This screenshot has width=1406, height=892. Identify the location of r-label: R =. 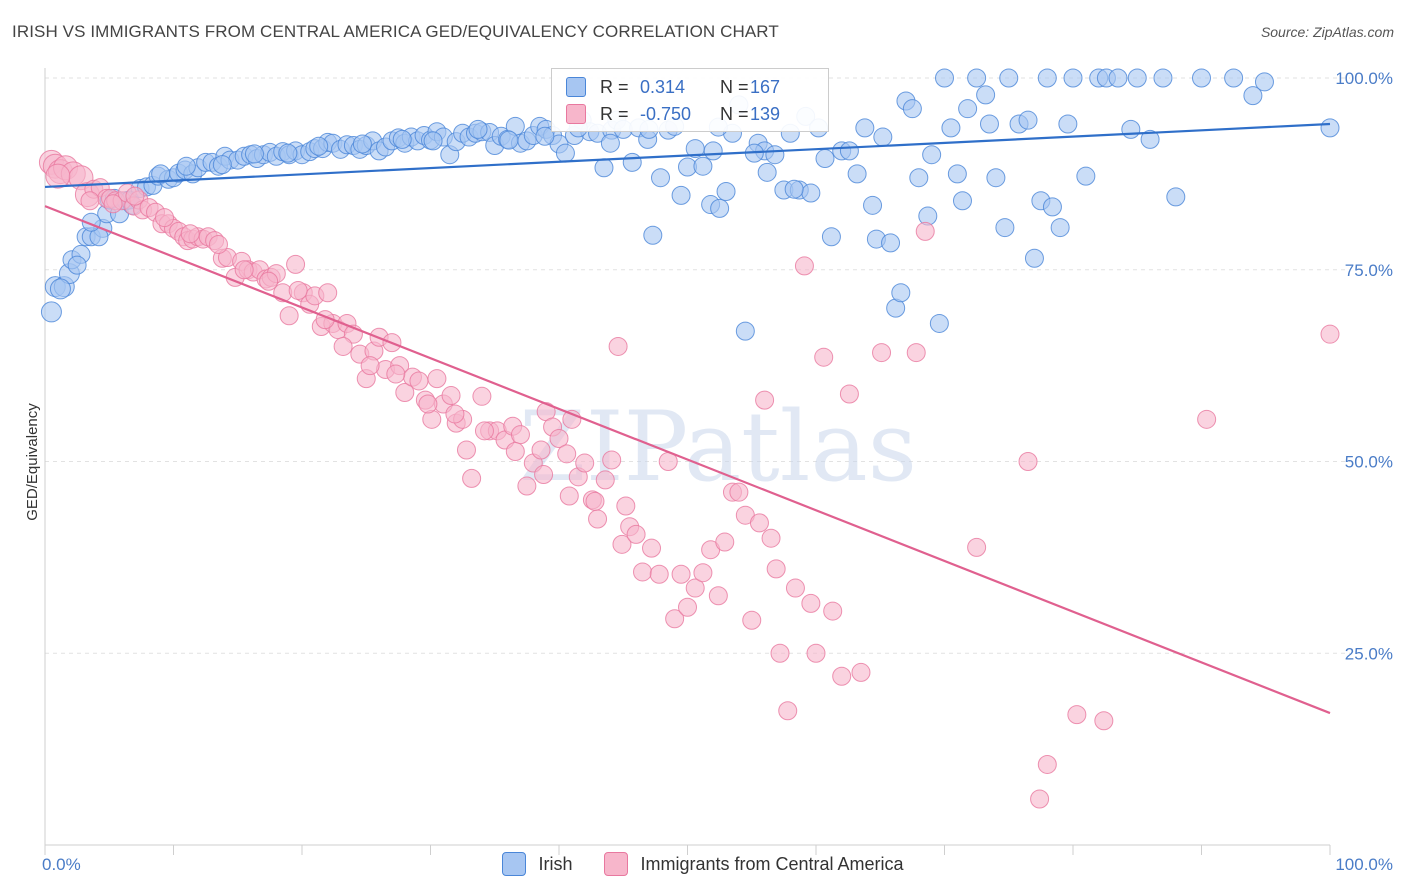
(614, 113).